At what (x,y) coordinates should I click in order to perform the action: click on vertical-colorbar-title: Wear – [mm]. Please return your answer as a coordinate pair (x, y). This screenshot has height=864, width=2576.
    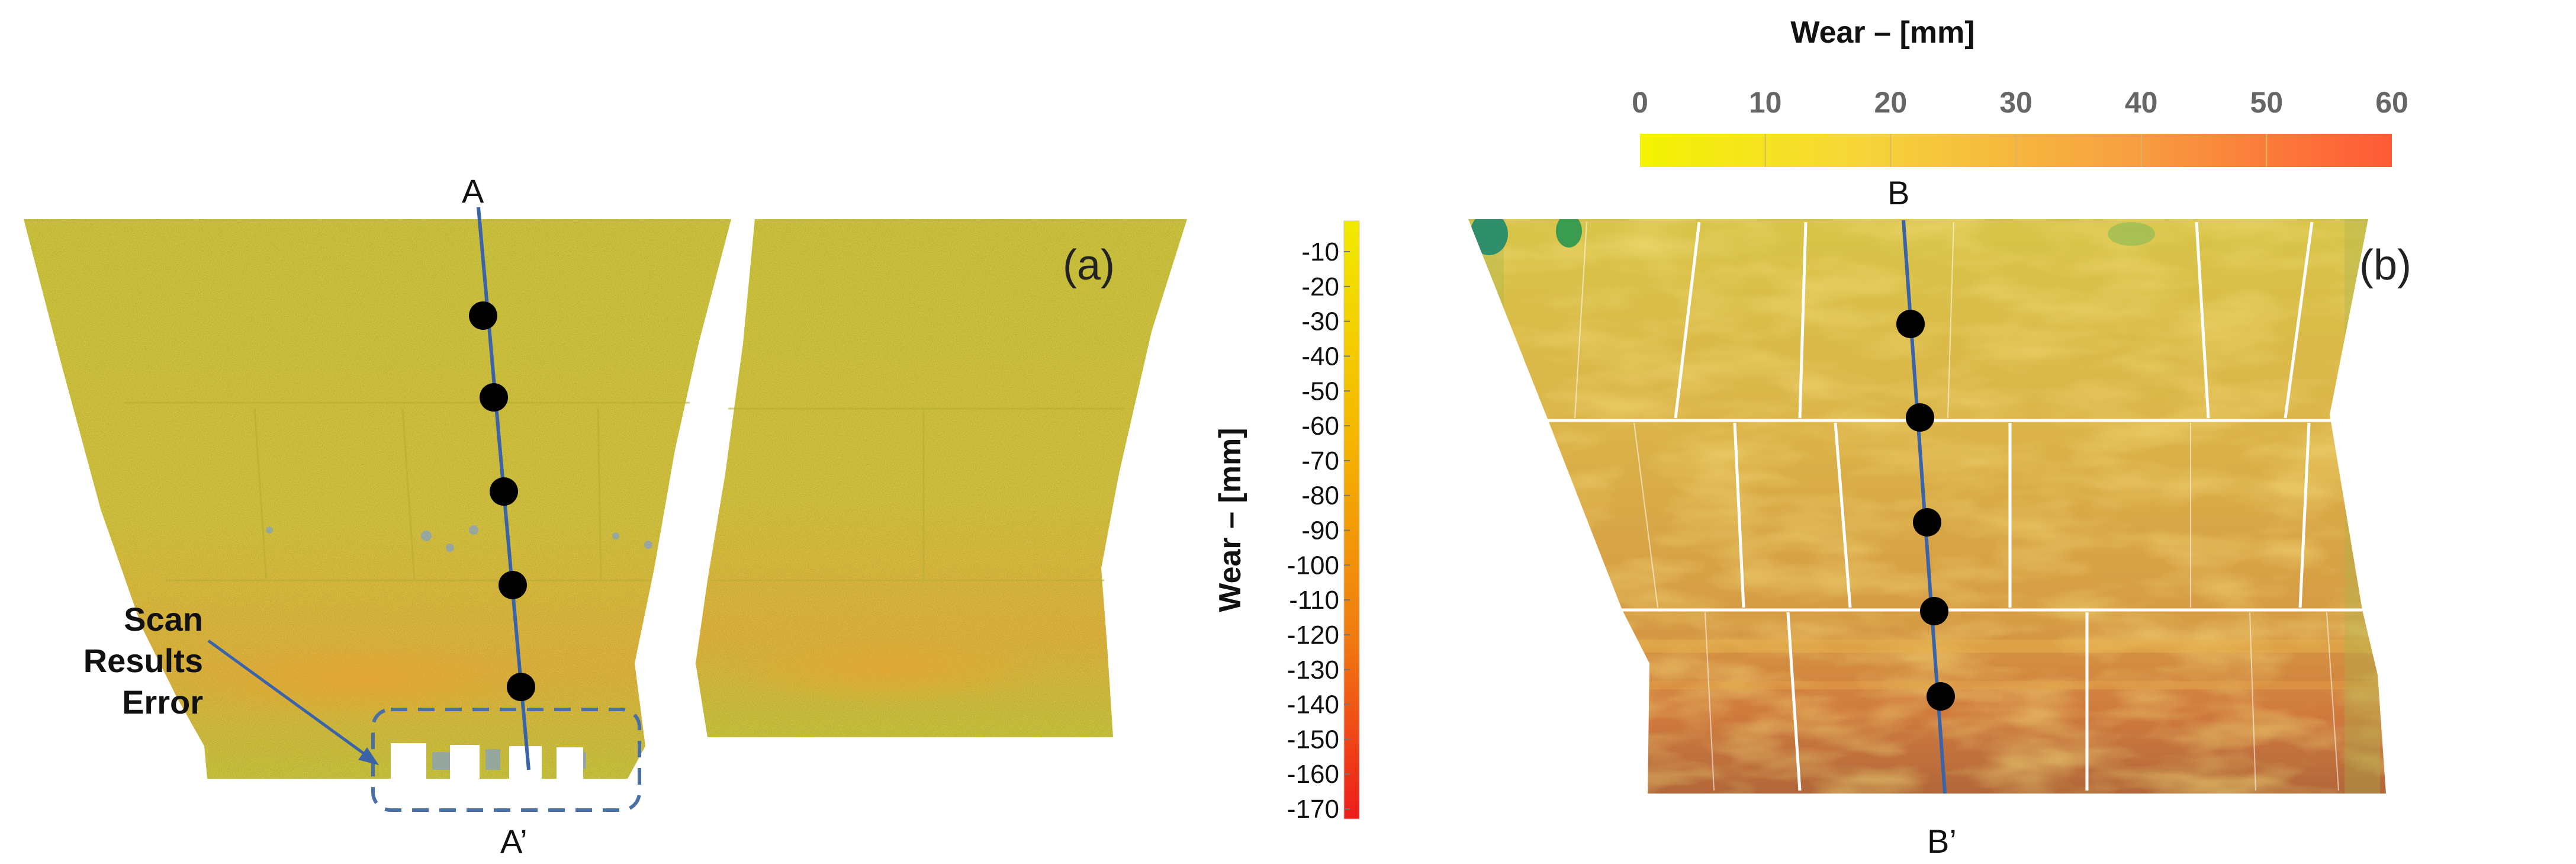
    Looking at the image, I should click on (1230, 520).